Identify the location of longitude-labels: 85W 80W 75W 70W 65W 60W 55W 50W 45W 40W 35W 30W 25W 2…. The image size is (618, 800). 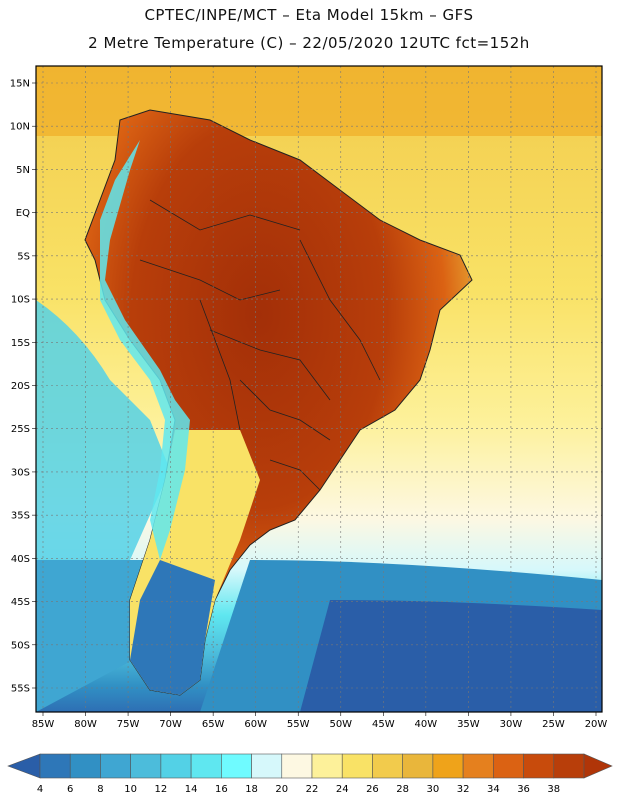
(320, 724).